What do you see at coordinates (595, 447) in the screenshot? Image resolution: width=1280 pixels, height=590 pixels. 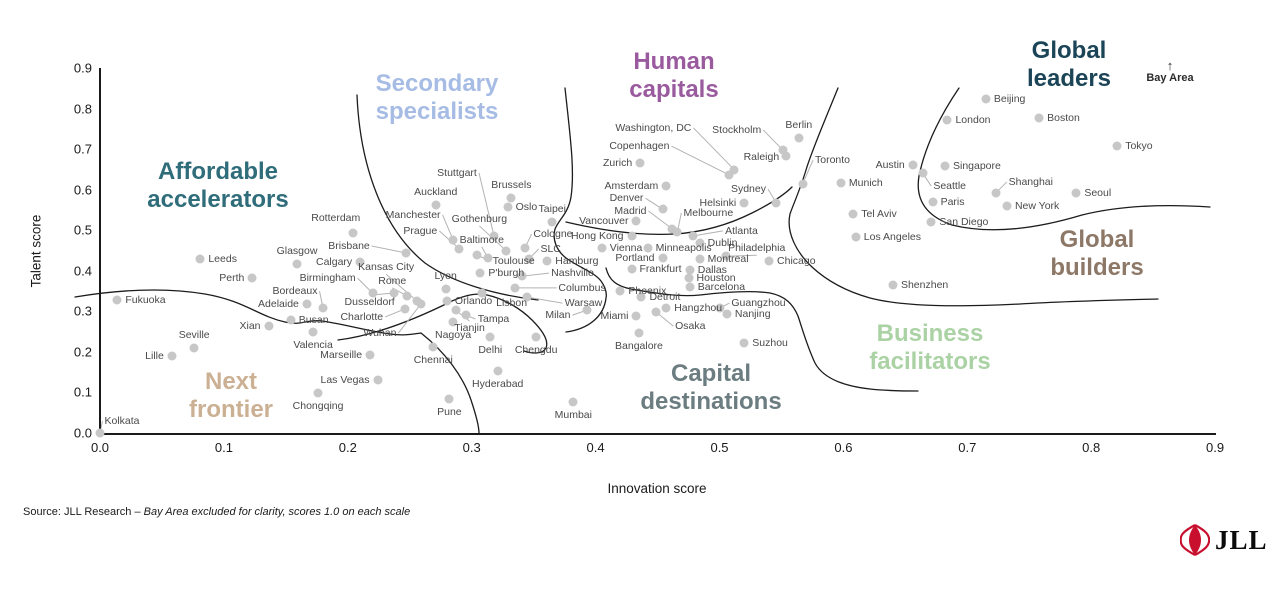 I see `x-axis-tick: 0.4` at bounding box center [595, 447].